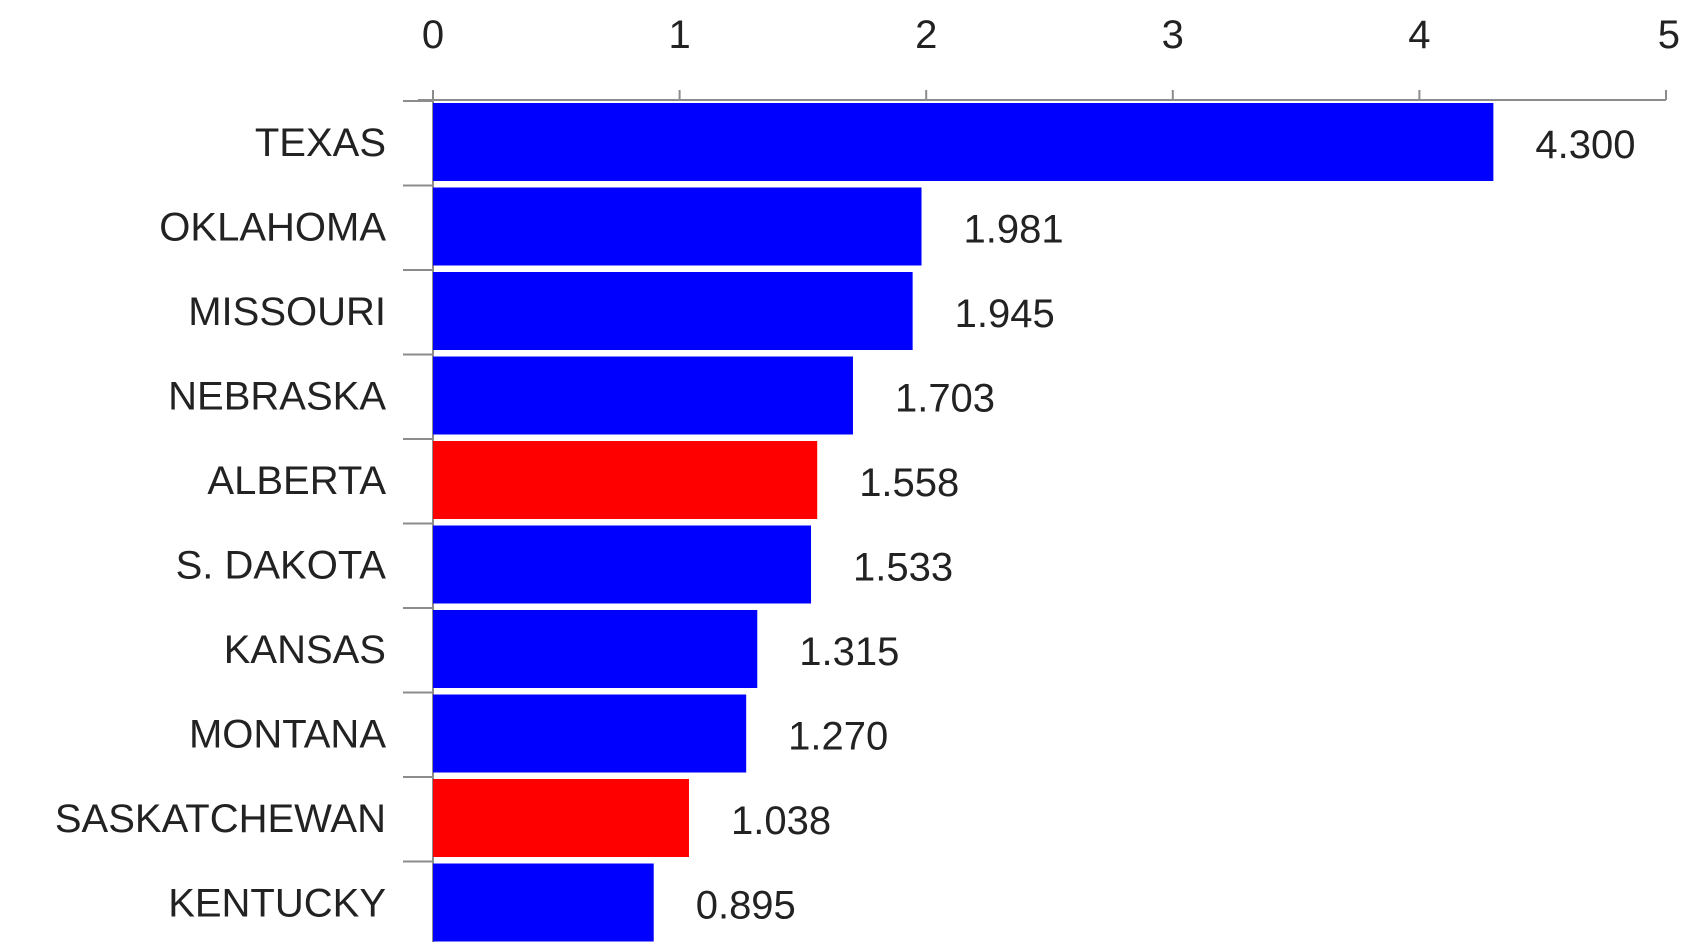  Describe the element at coordinates (296, 481) in the screenshot. I see `category-label: ALBERTA` at that location.